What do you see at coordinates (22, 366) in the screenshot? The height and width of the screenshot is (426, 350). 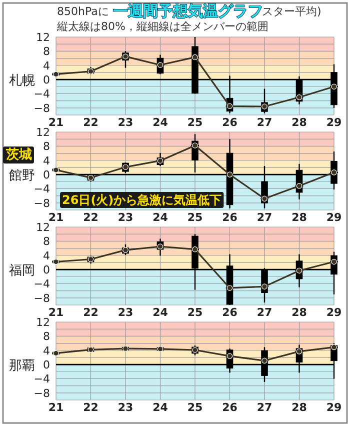 I see `y-axis-title: 那覇` at bounding box center [22, 366].